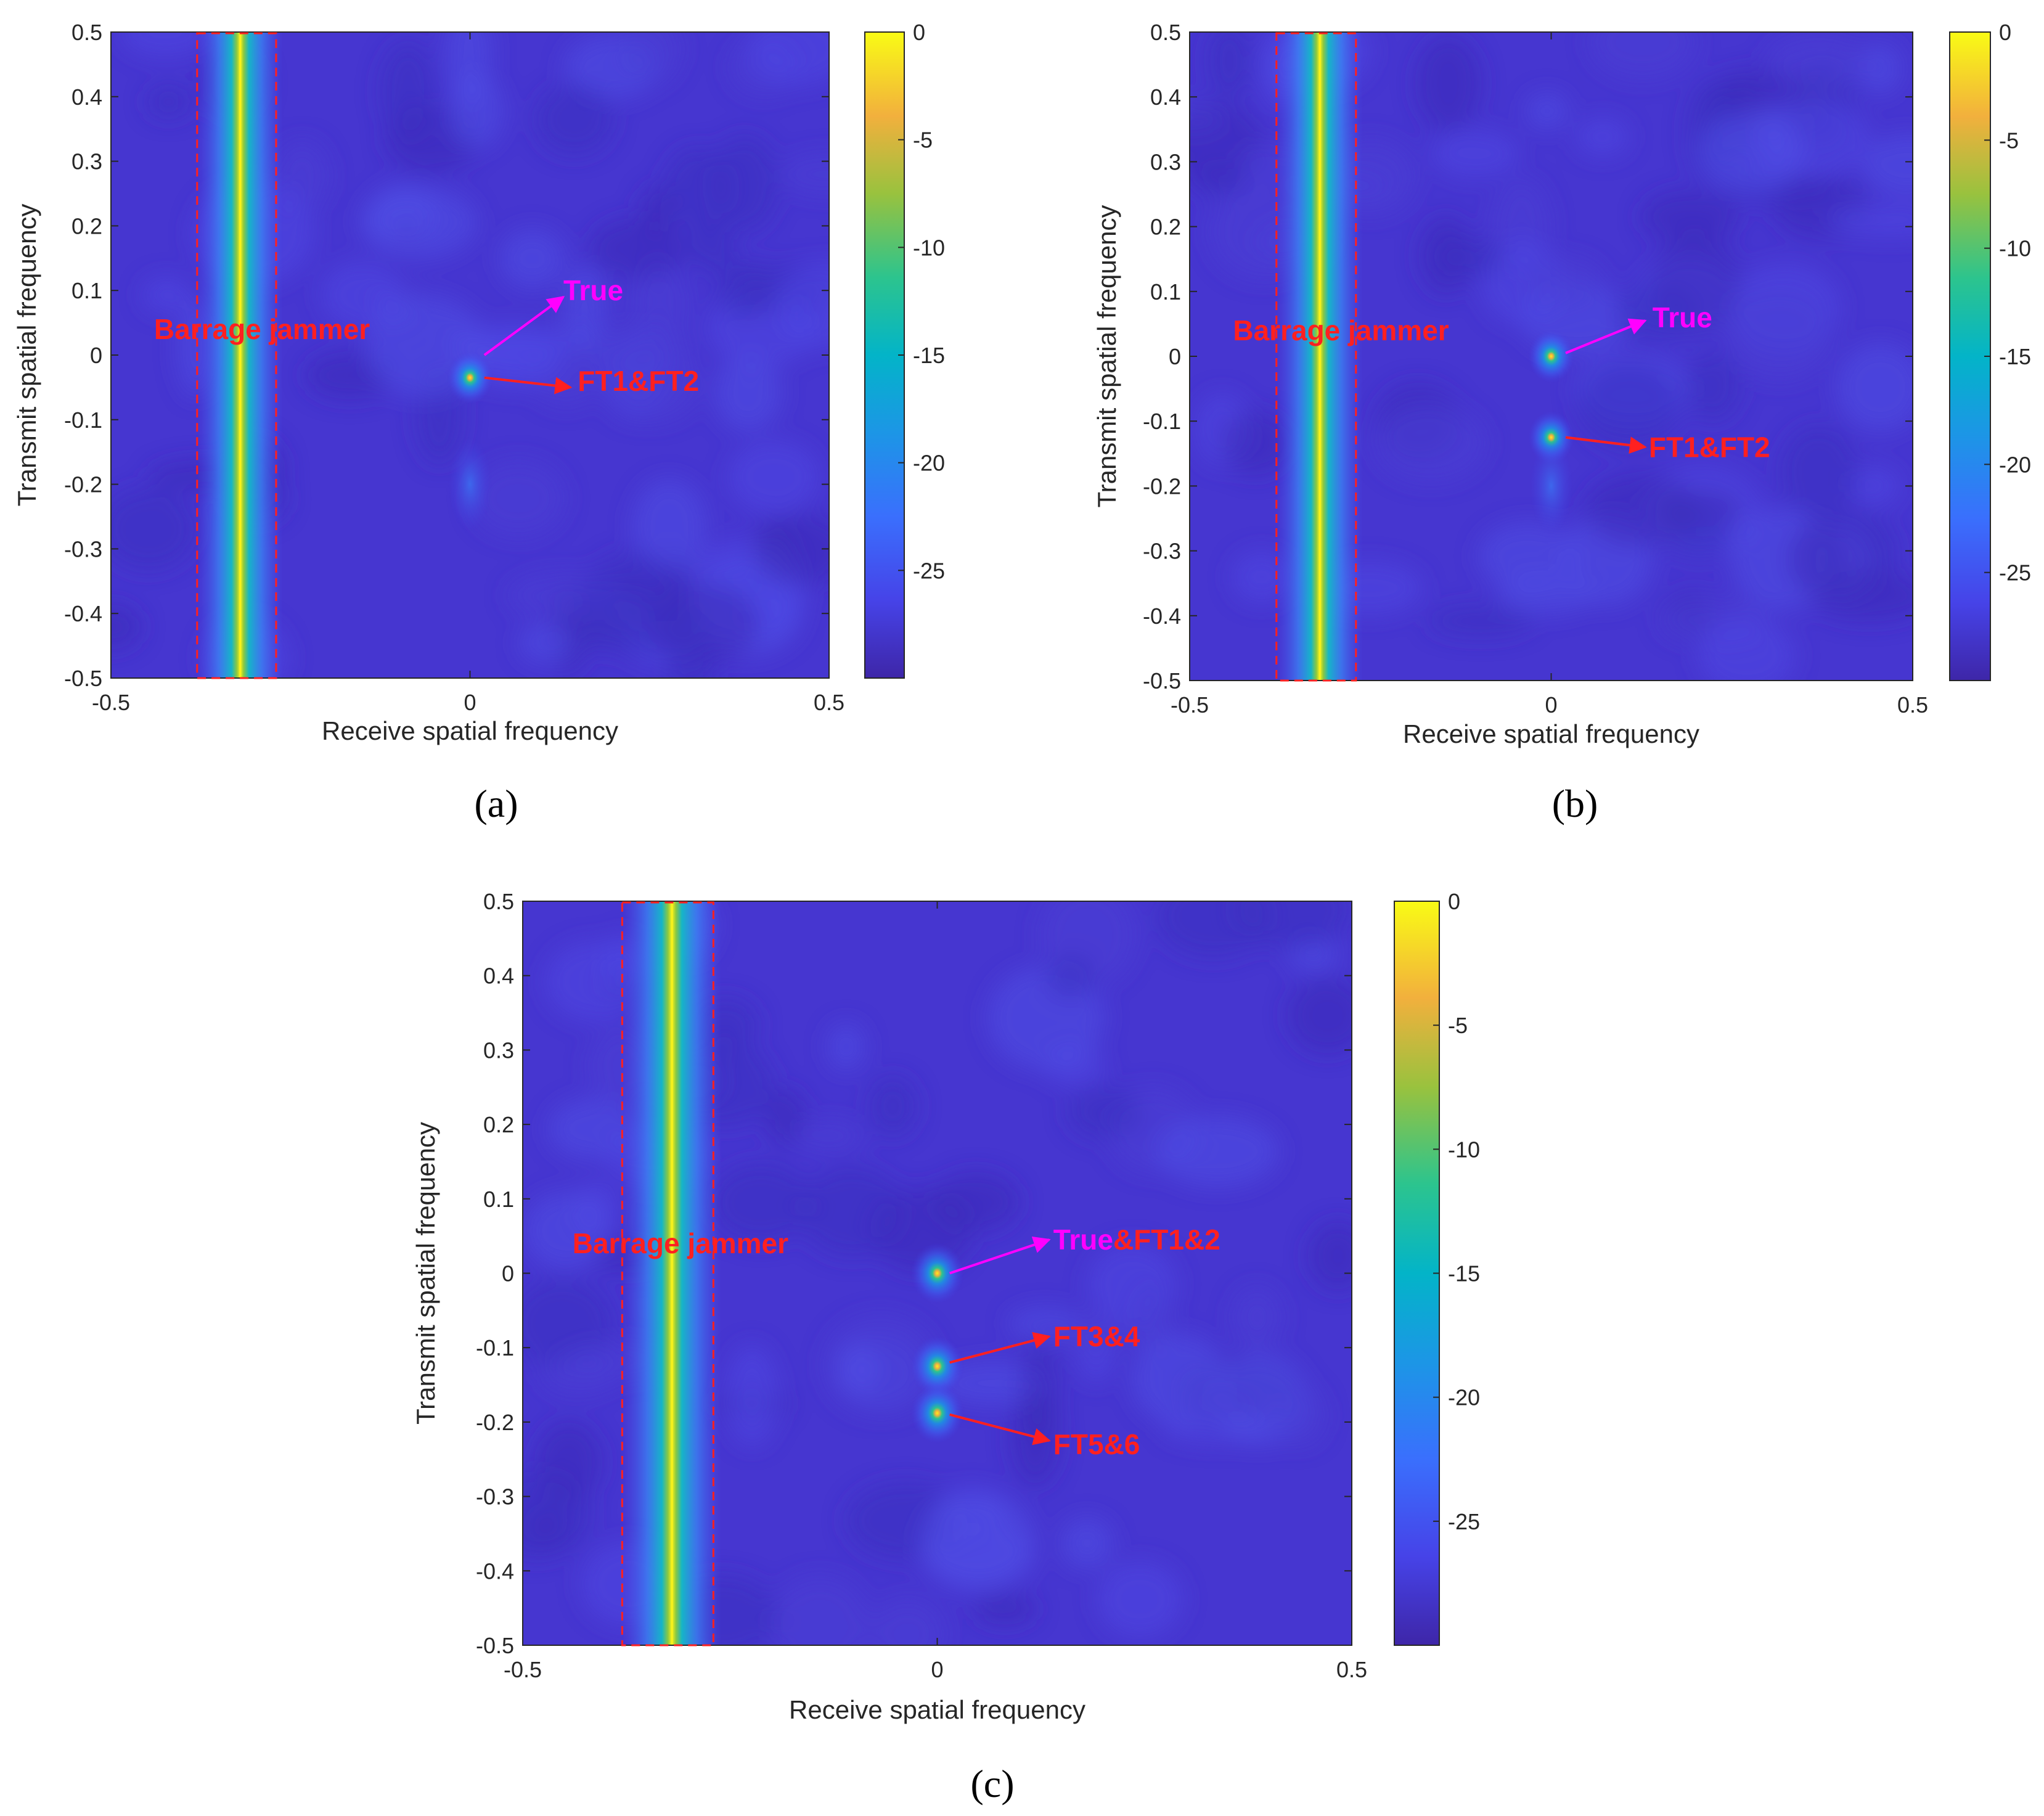  What do you see at coordinates (496, 803) in the screenshot?
I see `panel-label: (a)` at bounding box center [496, 803].